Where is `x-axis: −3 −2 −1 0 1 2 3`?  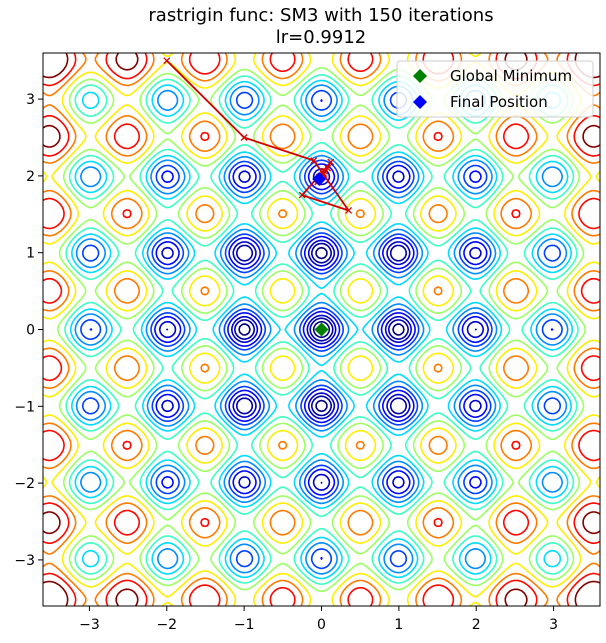 x-axis: −3 −2 −1 0 1 2 3 is located at coordinates (318, 619).